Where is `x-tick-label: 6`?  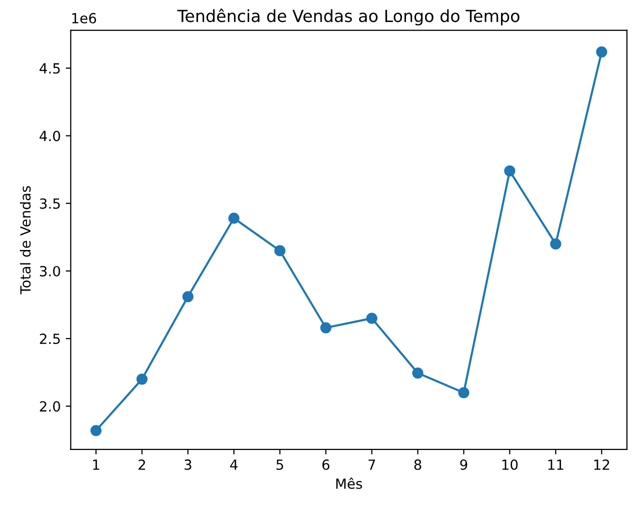 x-tick-label: 6 is located at coordinates (326, 464).